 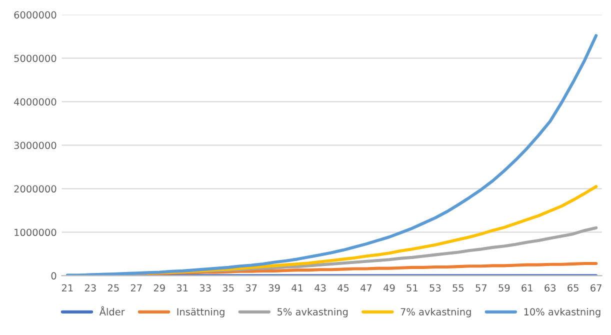 What do you see at coordinates (320, 288) in the screenshot?
I see `x-tick-label: 43` at bounding box center [320, 288].